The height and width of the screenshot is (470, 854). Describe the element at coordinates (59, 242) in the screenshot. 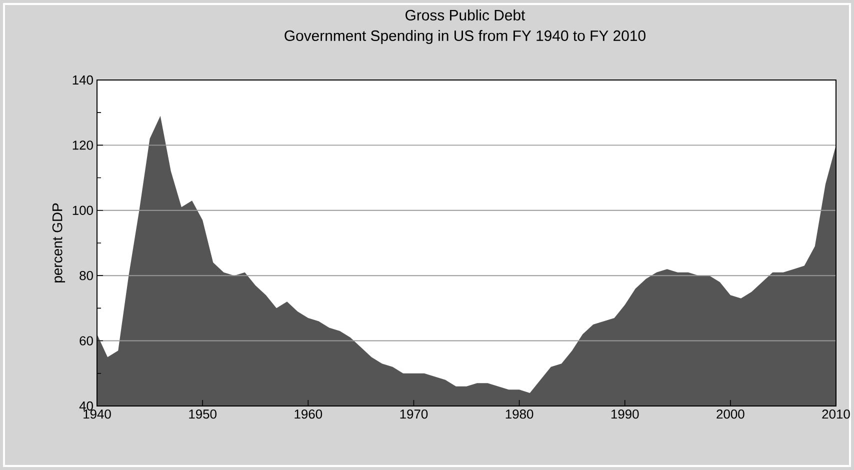

I see `y-axis-title: percent GDP` at that location.